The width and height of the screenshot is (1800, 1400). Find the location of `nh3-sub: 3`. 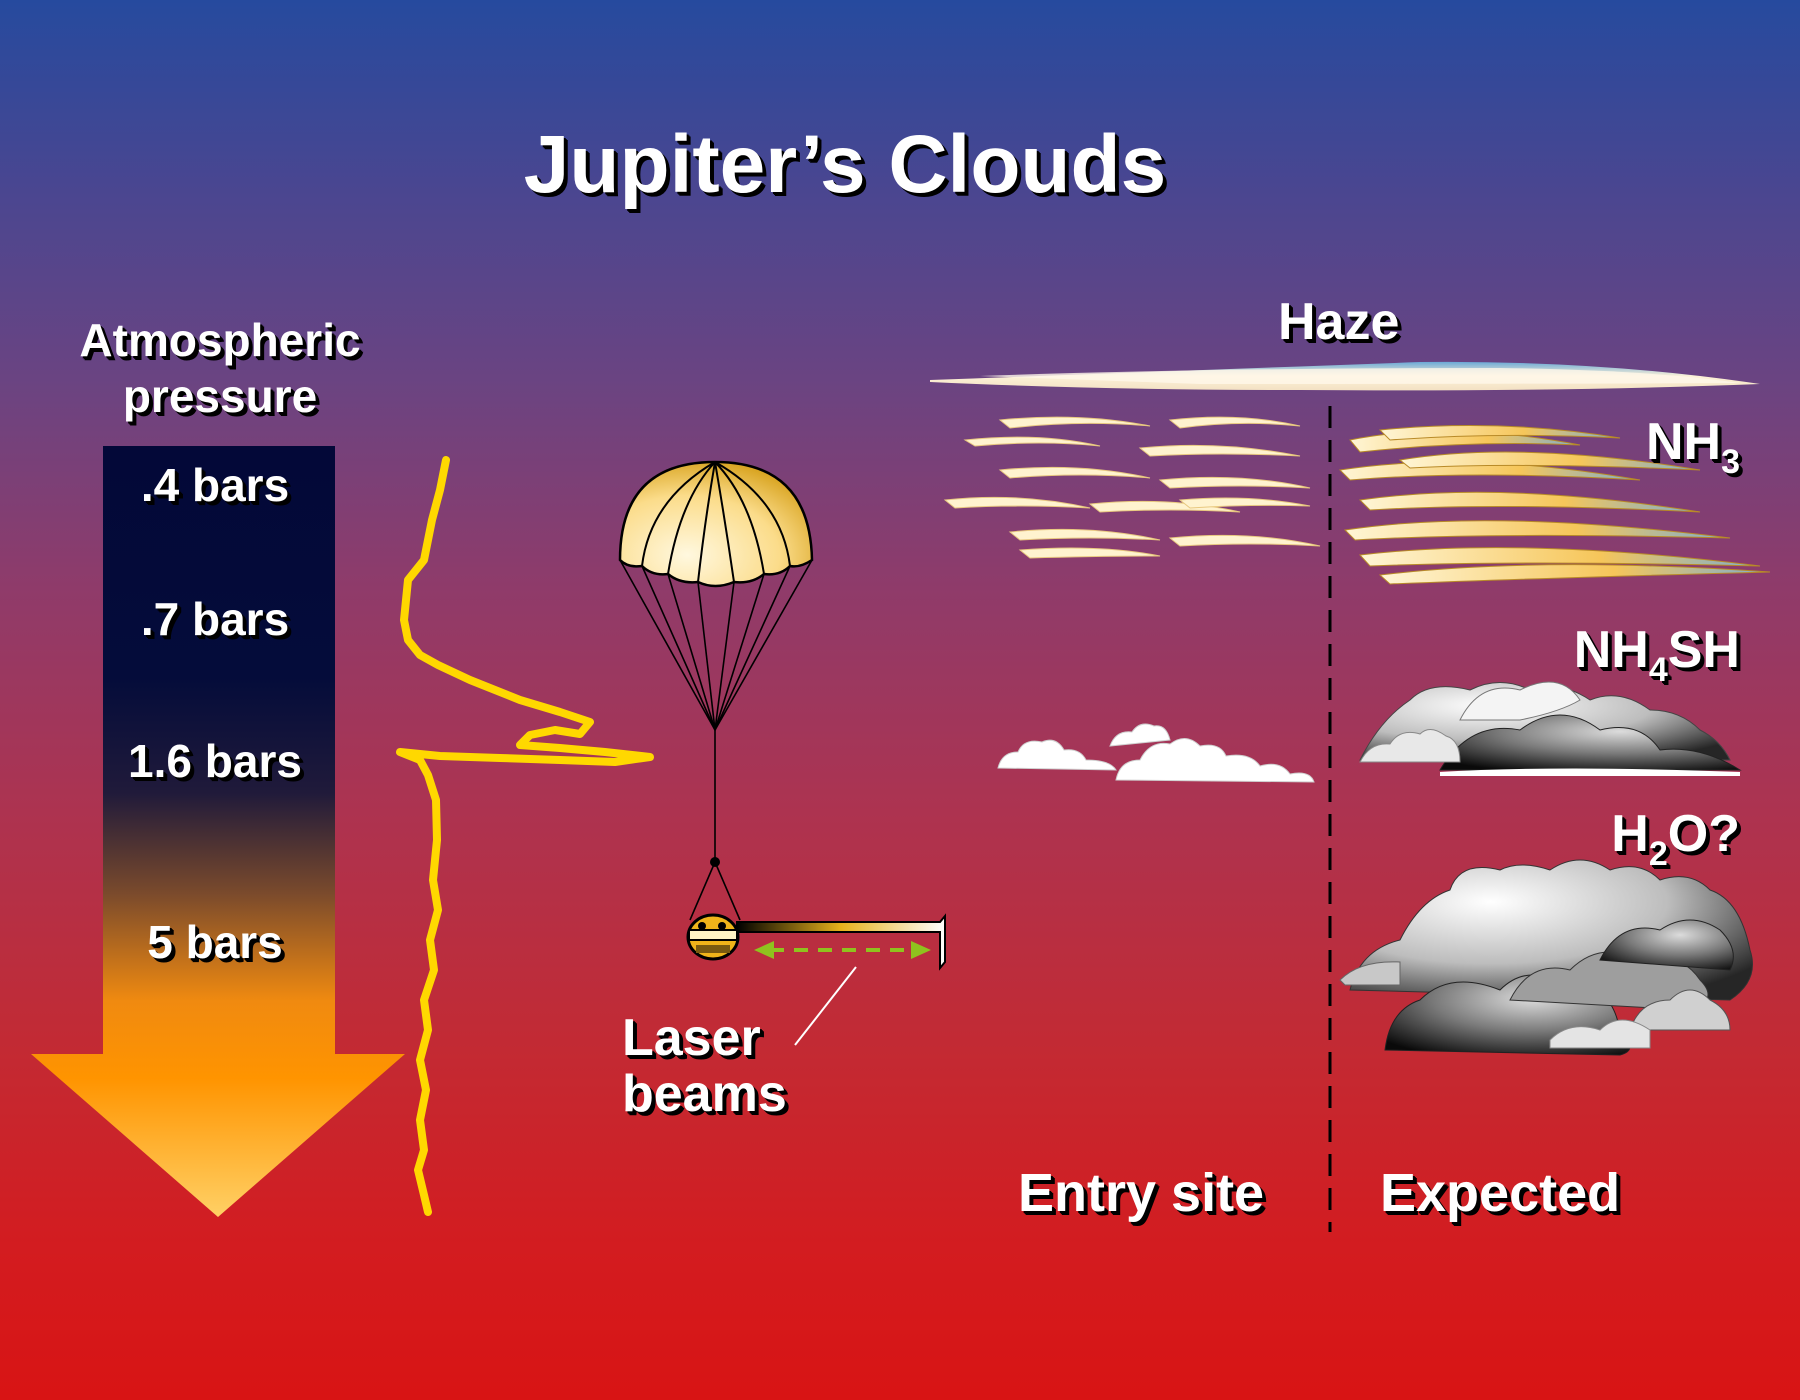

nh3-sub: 3 is located at coordinates (1730, 462).